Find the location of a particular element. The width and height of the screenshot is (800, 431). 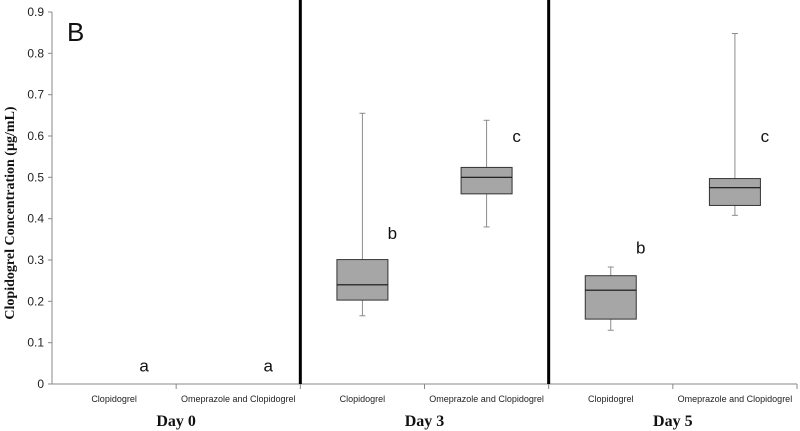

y-tick-label: 0.4 is located at coordinates (35, 219).